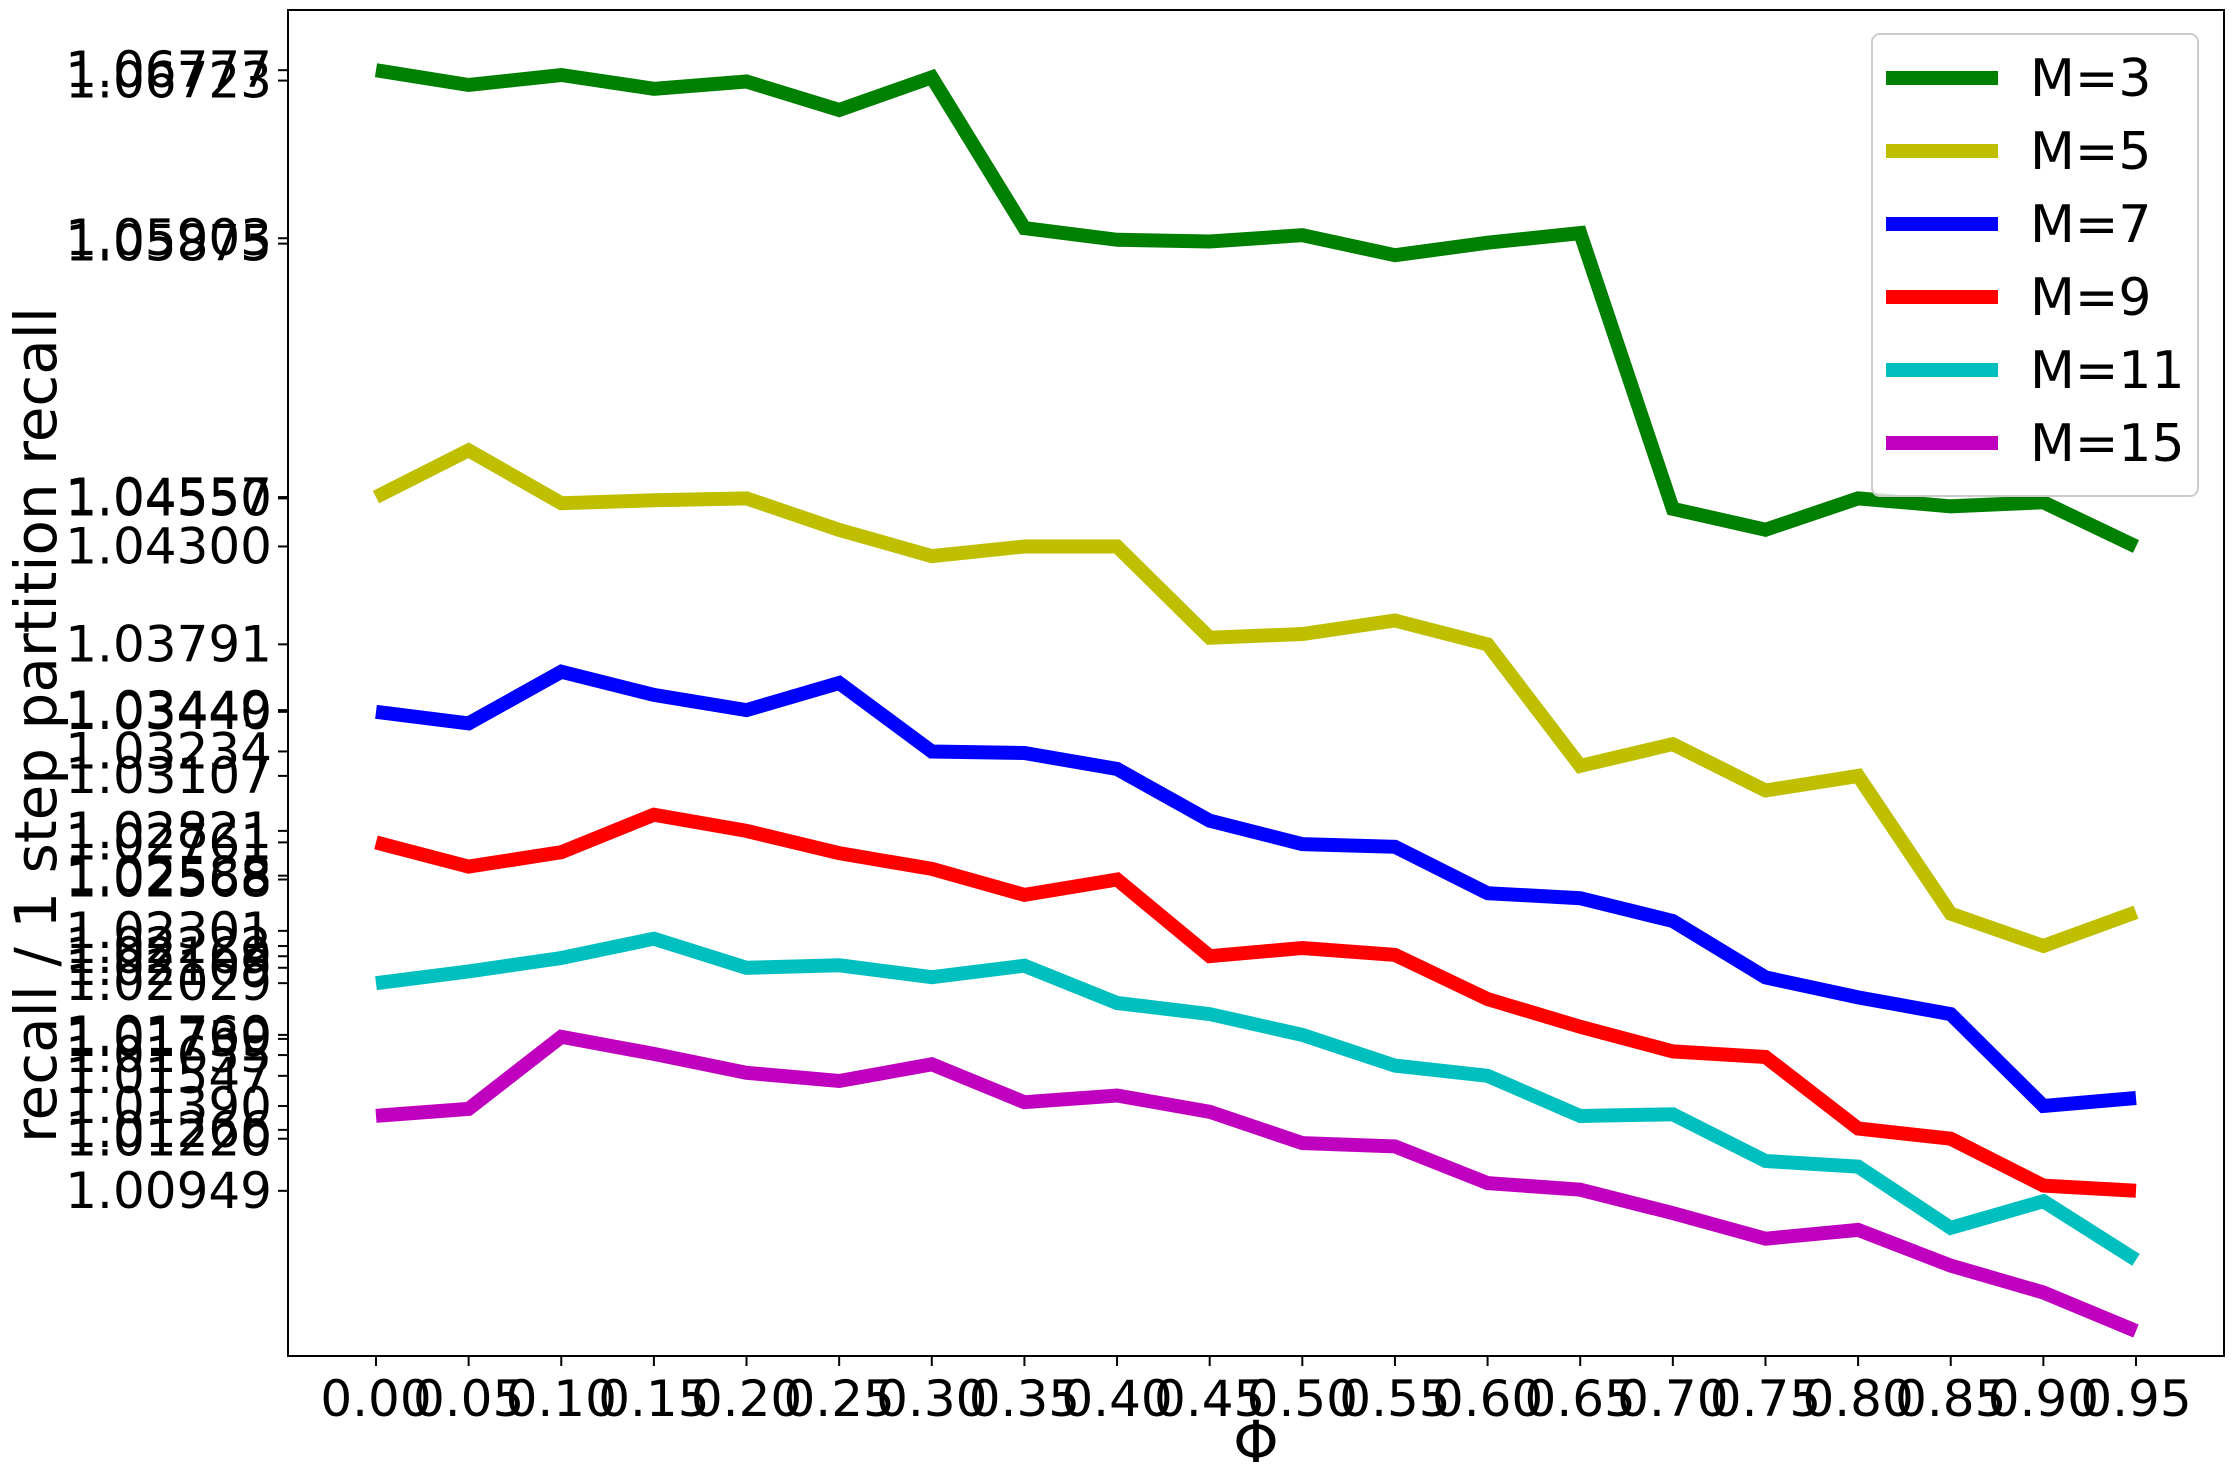 This screenshot has width=2233, height=1484. I want to click on x-tick-label: 0.90, so click(2043, 1399).